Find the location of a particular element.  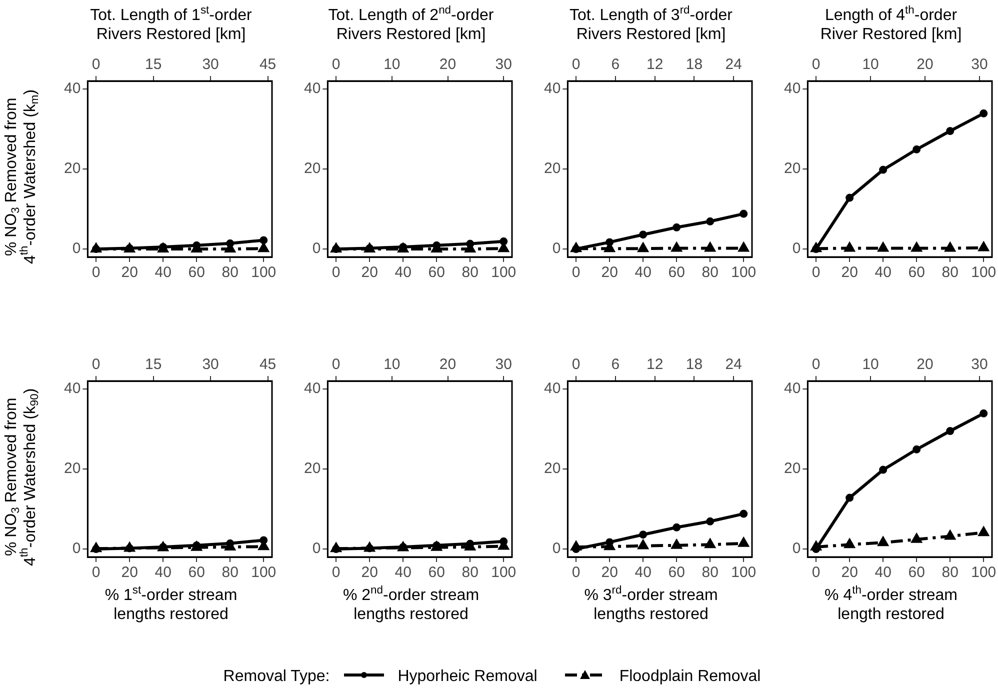

legend-title: Removal Type: is located at coordinates (276, 677).